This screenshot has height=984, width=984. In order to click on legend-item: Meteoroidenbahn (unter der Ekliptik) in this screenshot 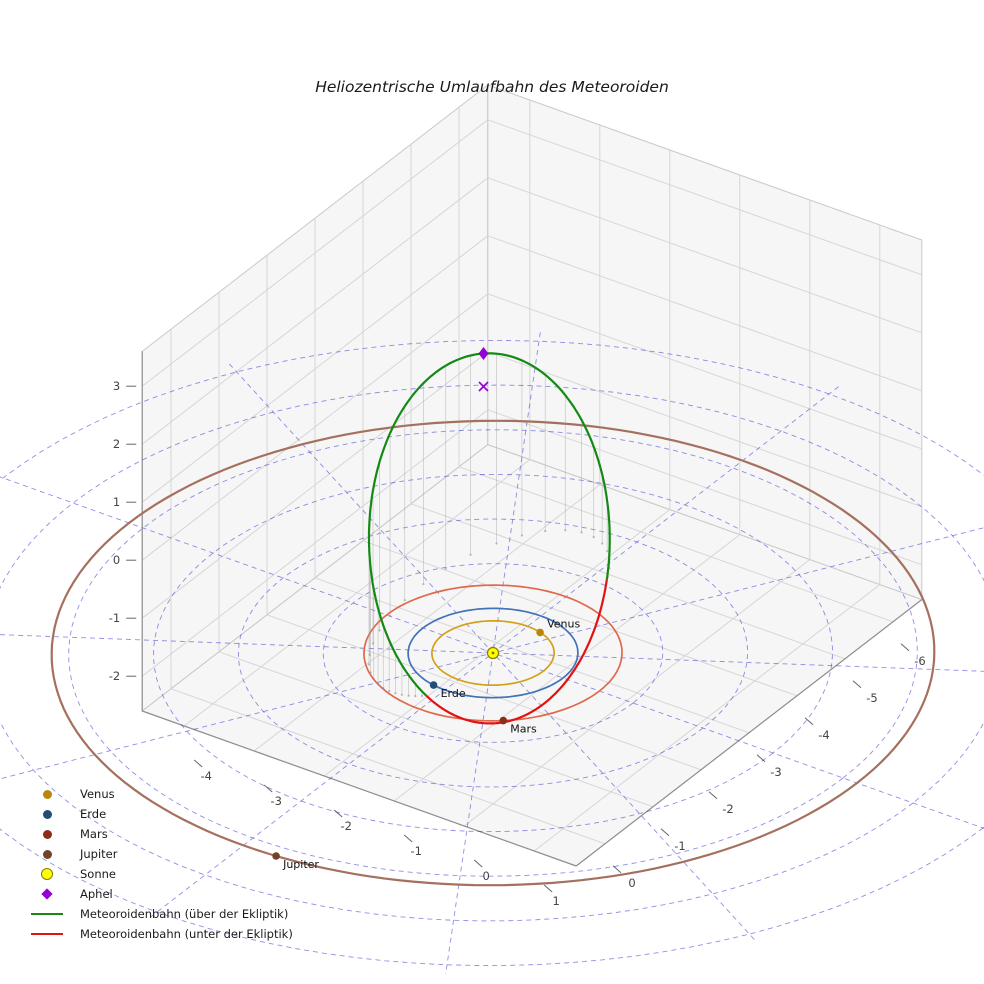, I will do `click(161, 934)`.